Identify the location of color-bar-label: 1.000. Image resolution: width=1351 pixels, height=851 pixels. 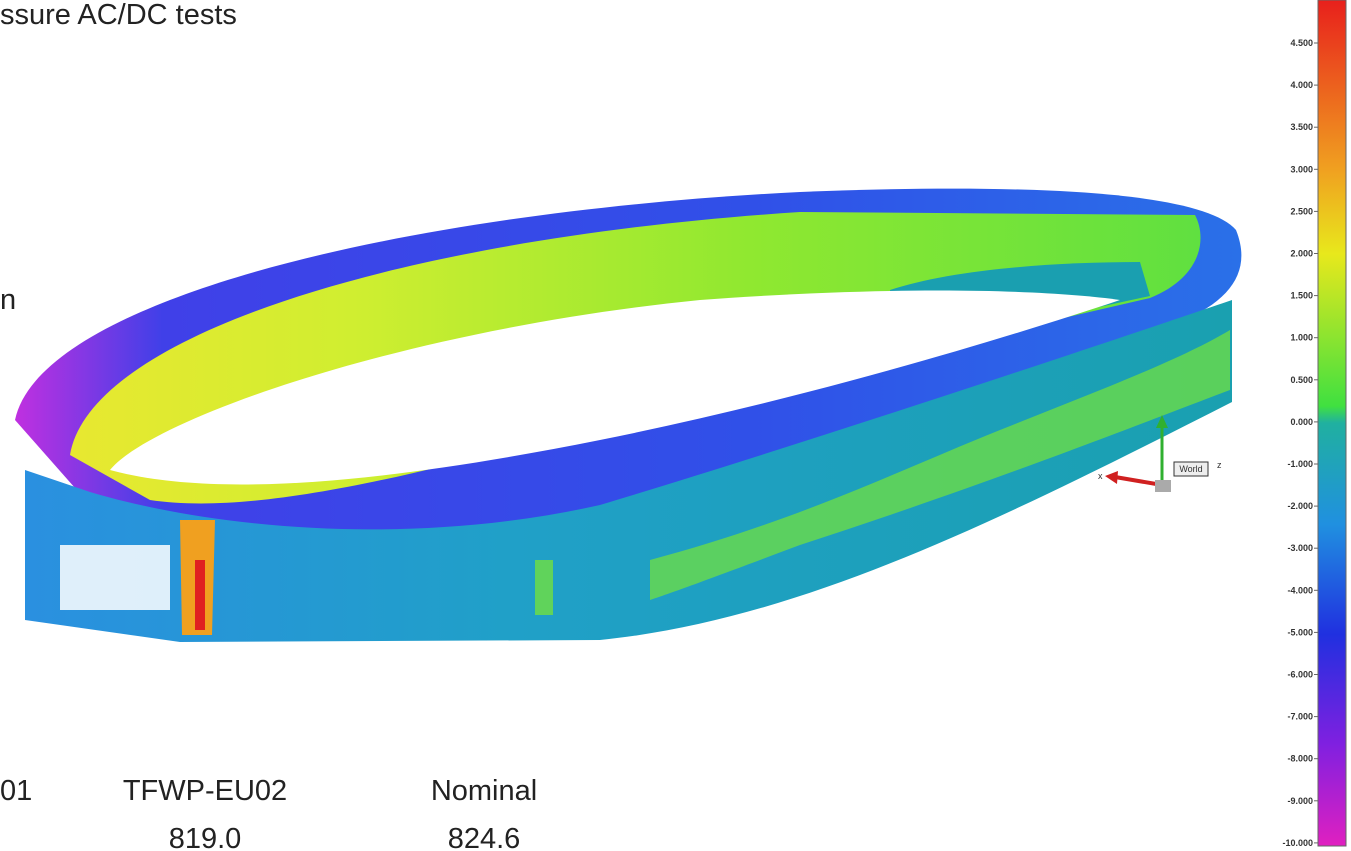
(1301, 338).